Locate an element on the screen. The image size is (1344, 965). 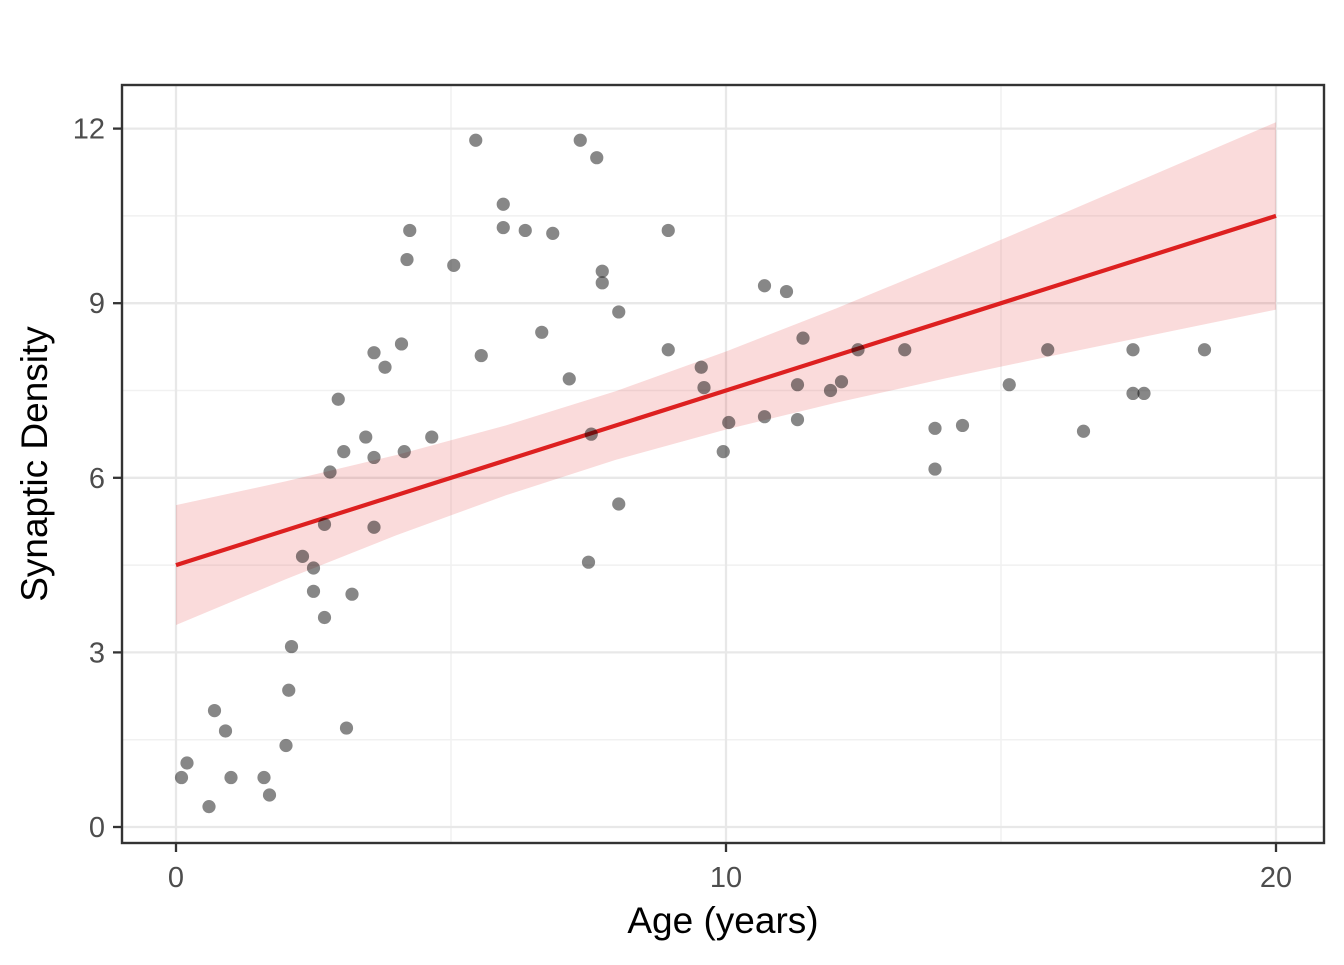
y-tick-label: 9 is located at coordinates (97, 304).